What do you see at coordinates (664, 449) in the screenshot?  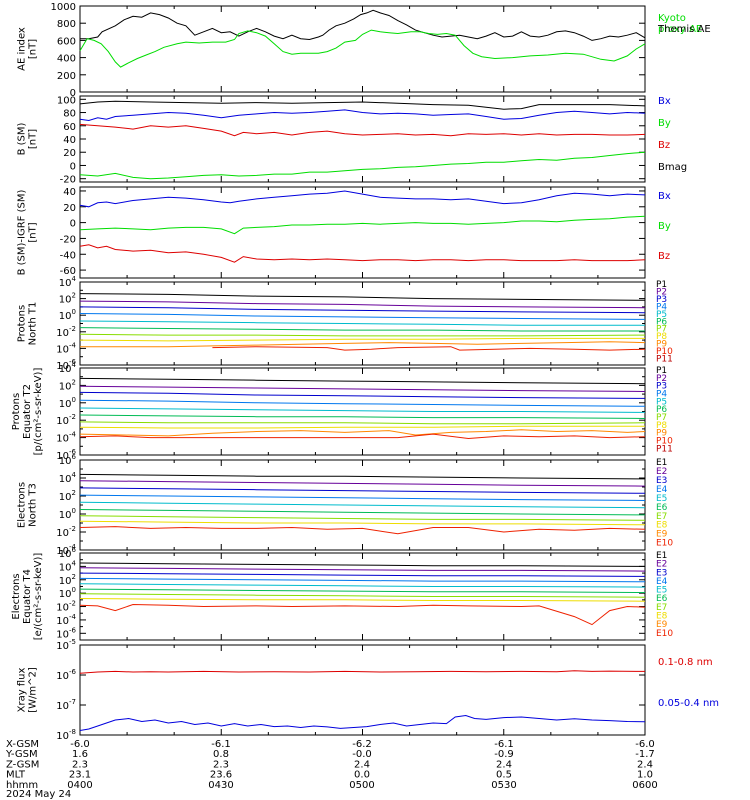 I see `legend-entry: P11` at bounding box center [664, 449].